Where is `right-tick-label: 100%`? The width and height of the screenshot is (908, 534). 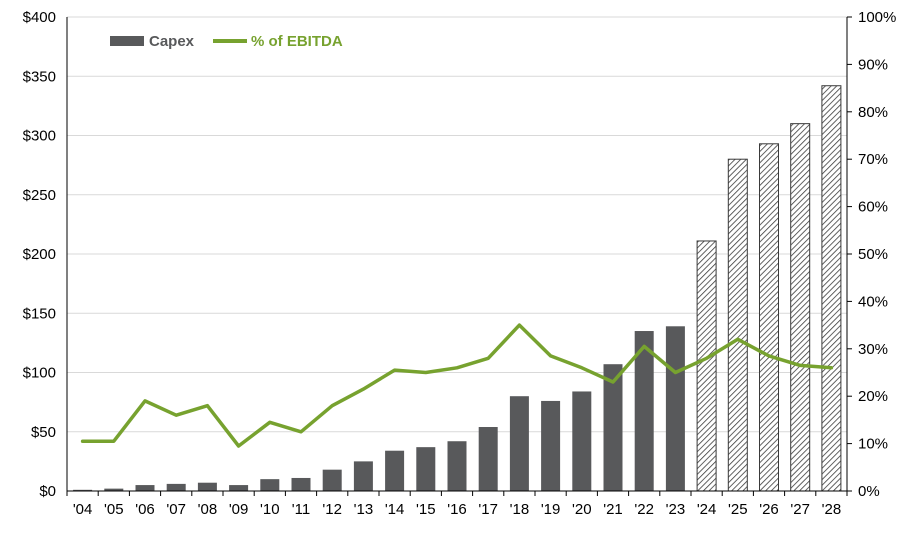 right-tick-label: 100% is located at coordinates (877, 17).